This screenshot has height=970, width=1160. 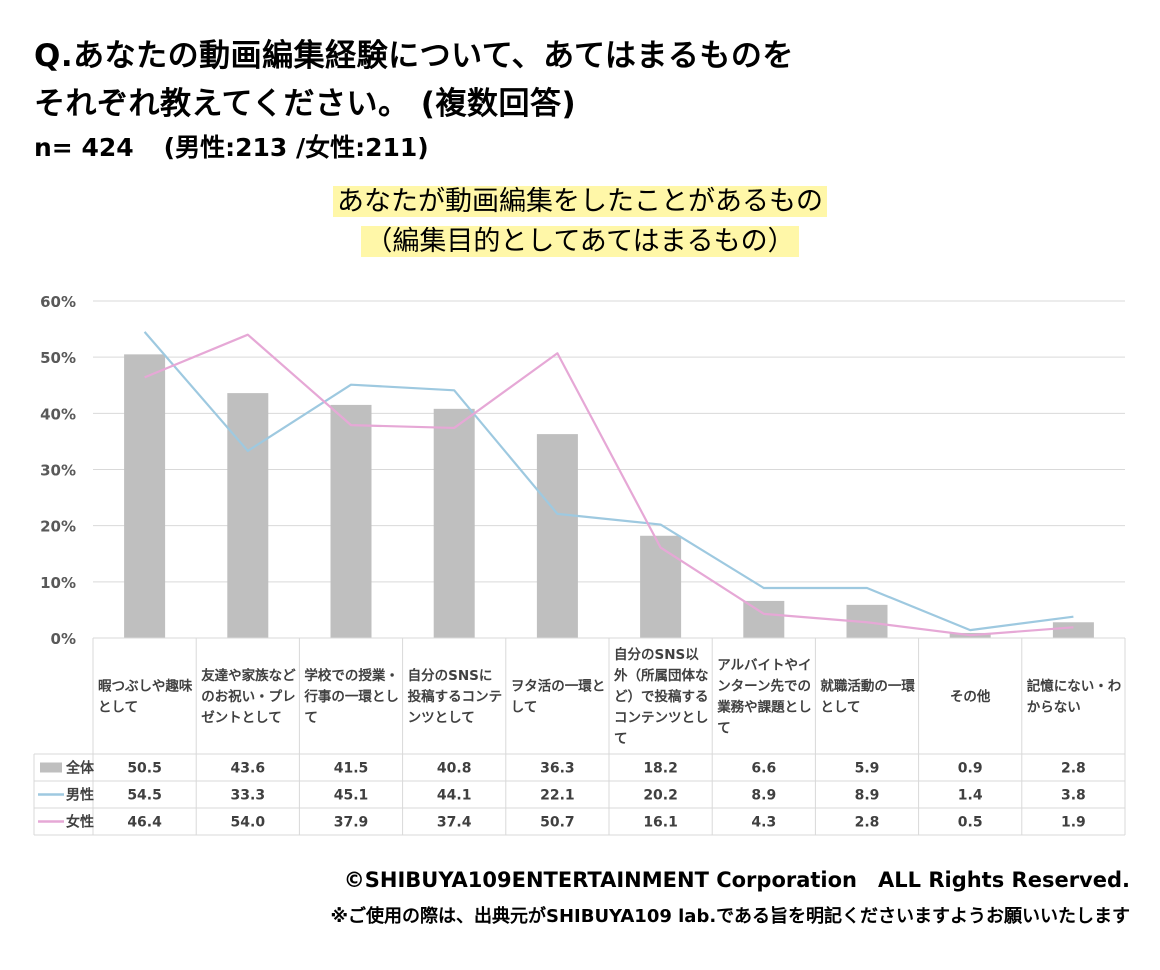 I want to click on x-category-label: アルバイトやインターン先での業務や課題として, so click(x=764, y=697).